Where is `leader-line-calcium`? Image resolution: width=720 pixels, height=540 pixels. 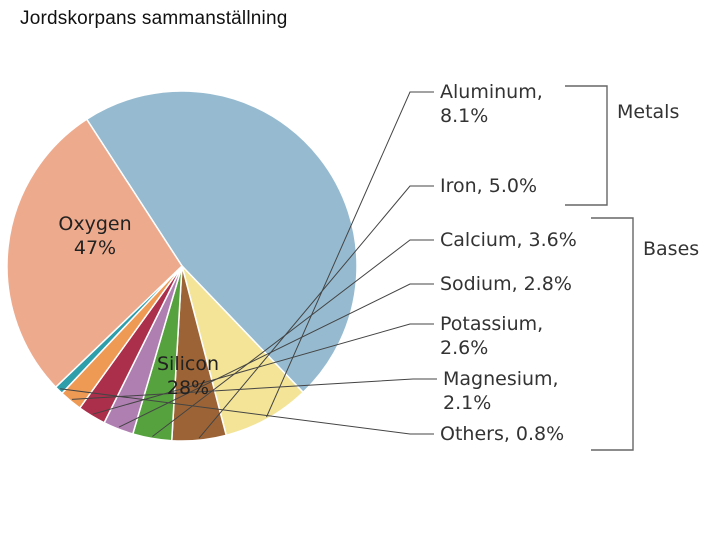
leader-line-calcium is located at coordinates (293, 338).